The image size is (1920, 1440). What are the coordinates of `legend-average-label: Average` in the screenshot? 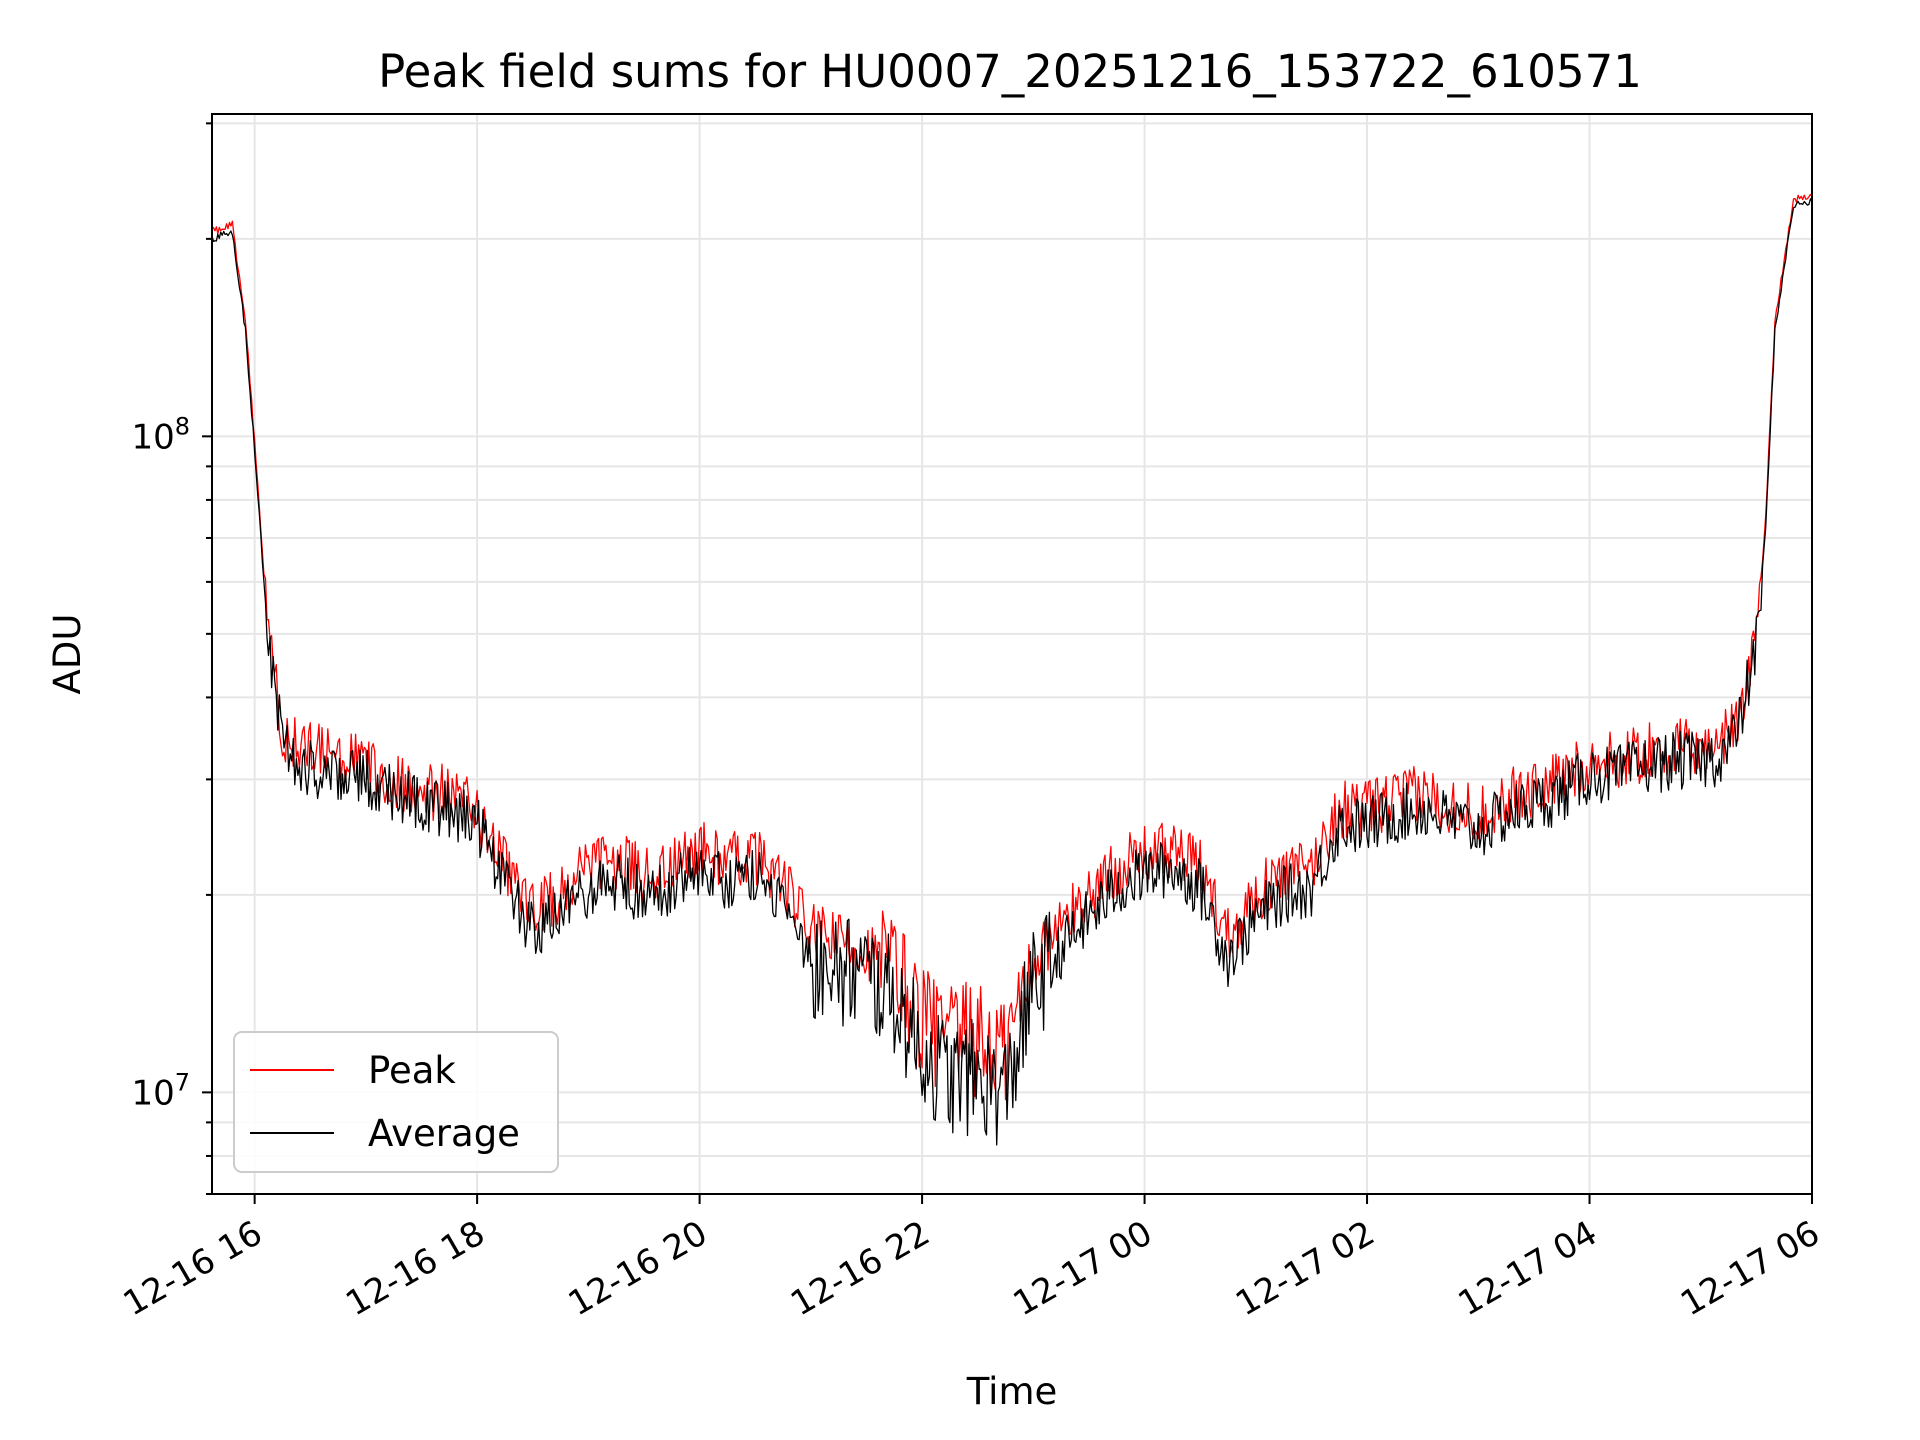 It's located at (444, 1133).